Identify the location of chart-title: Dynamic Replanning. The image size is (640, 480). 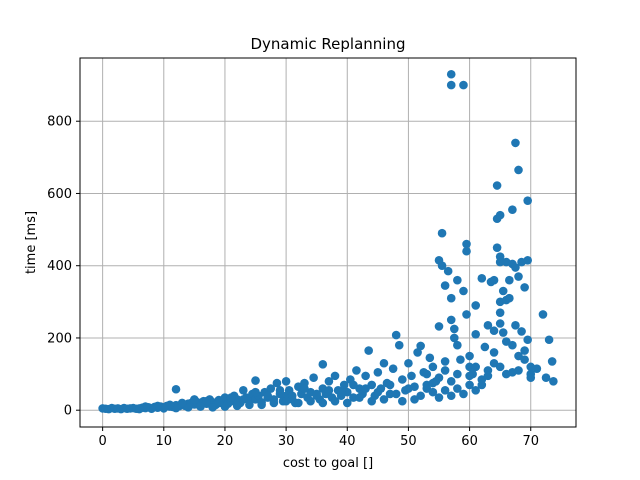
(328, 44).